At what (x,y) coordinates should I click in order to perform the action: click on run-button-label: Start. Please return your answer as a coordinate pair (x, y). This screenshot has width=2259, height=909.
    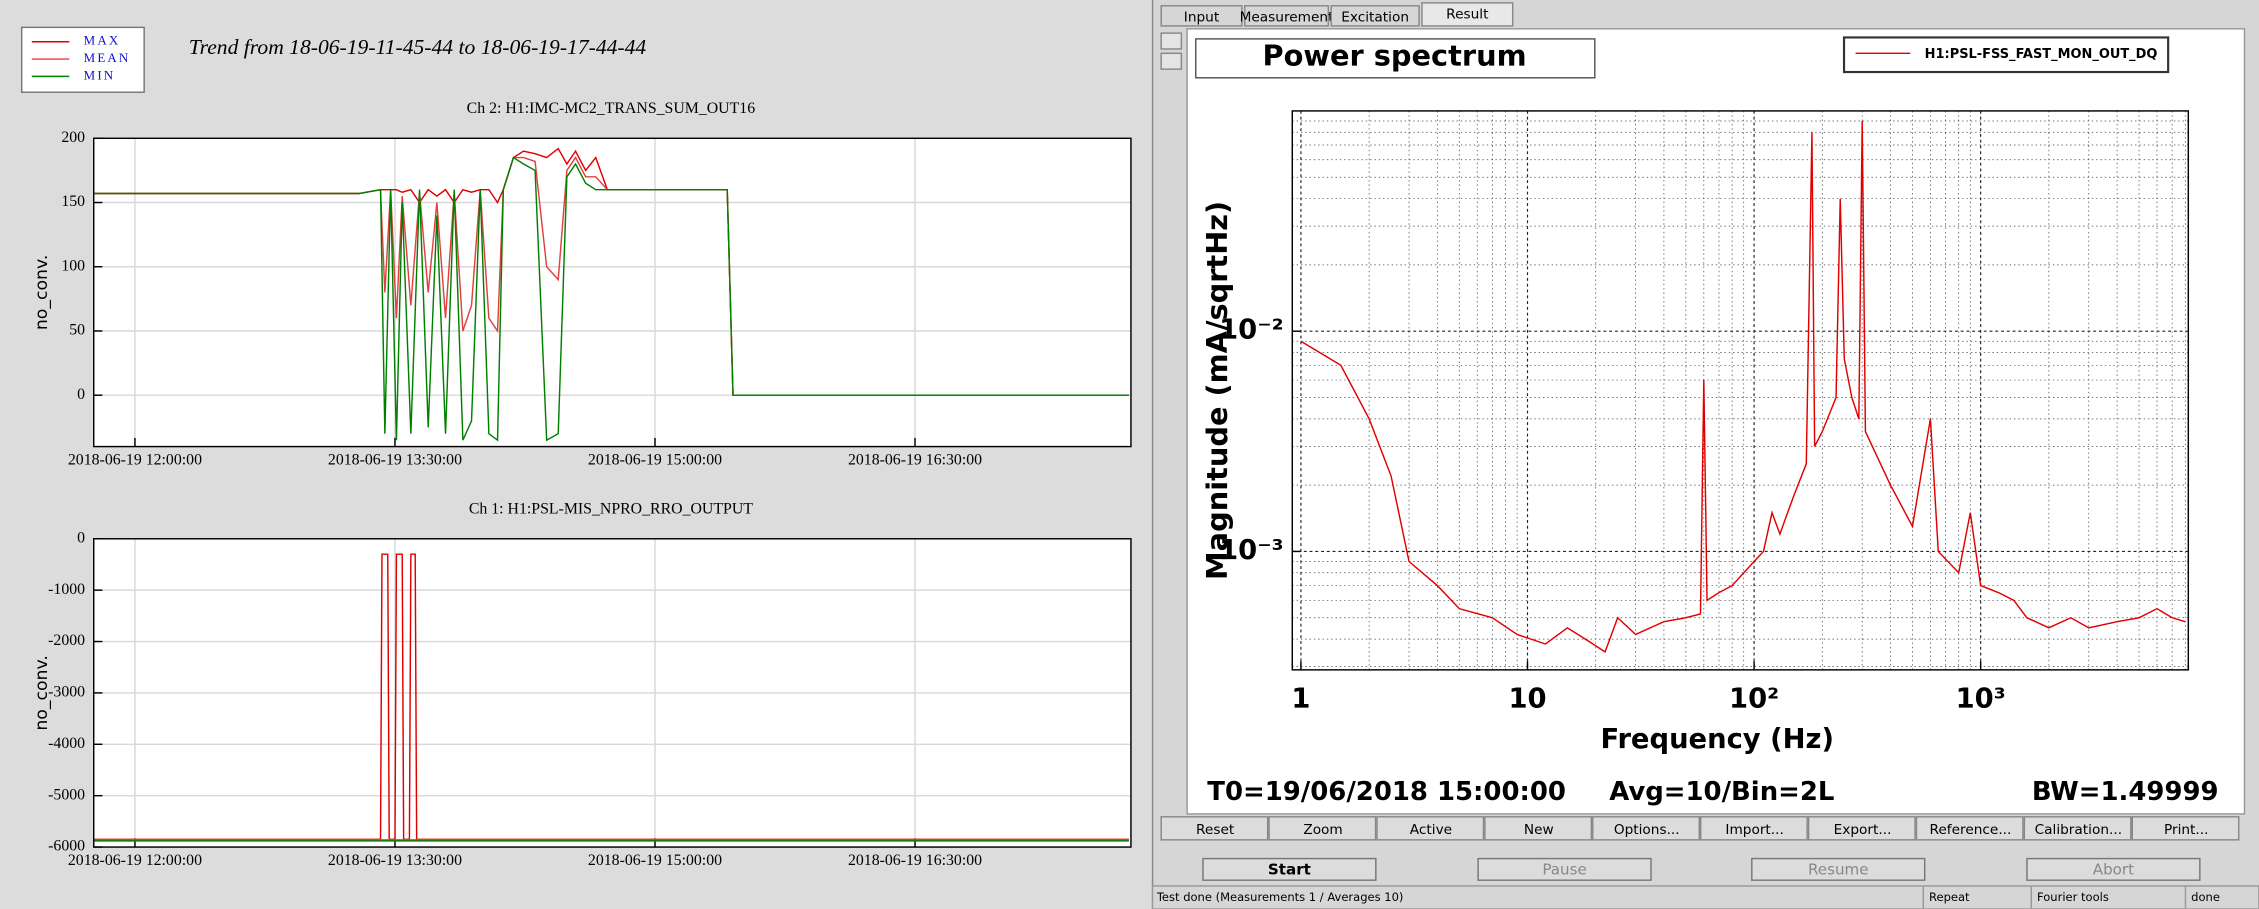
    Looking at the image, I should click on (1289, 870).